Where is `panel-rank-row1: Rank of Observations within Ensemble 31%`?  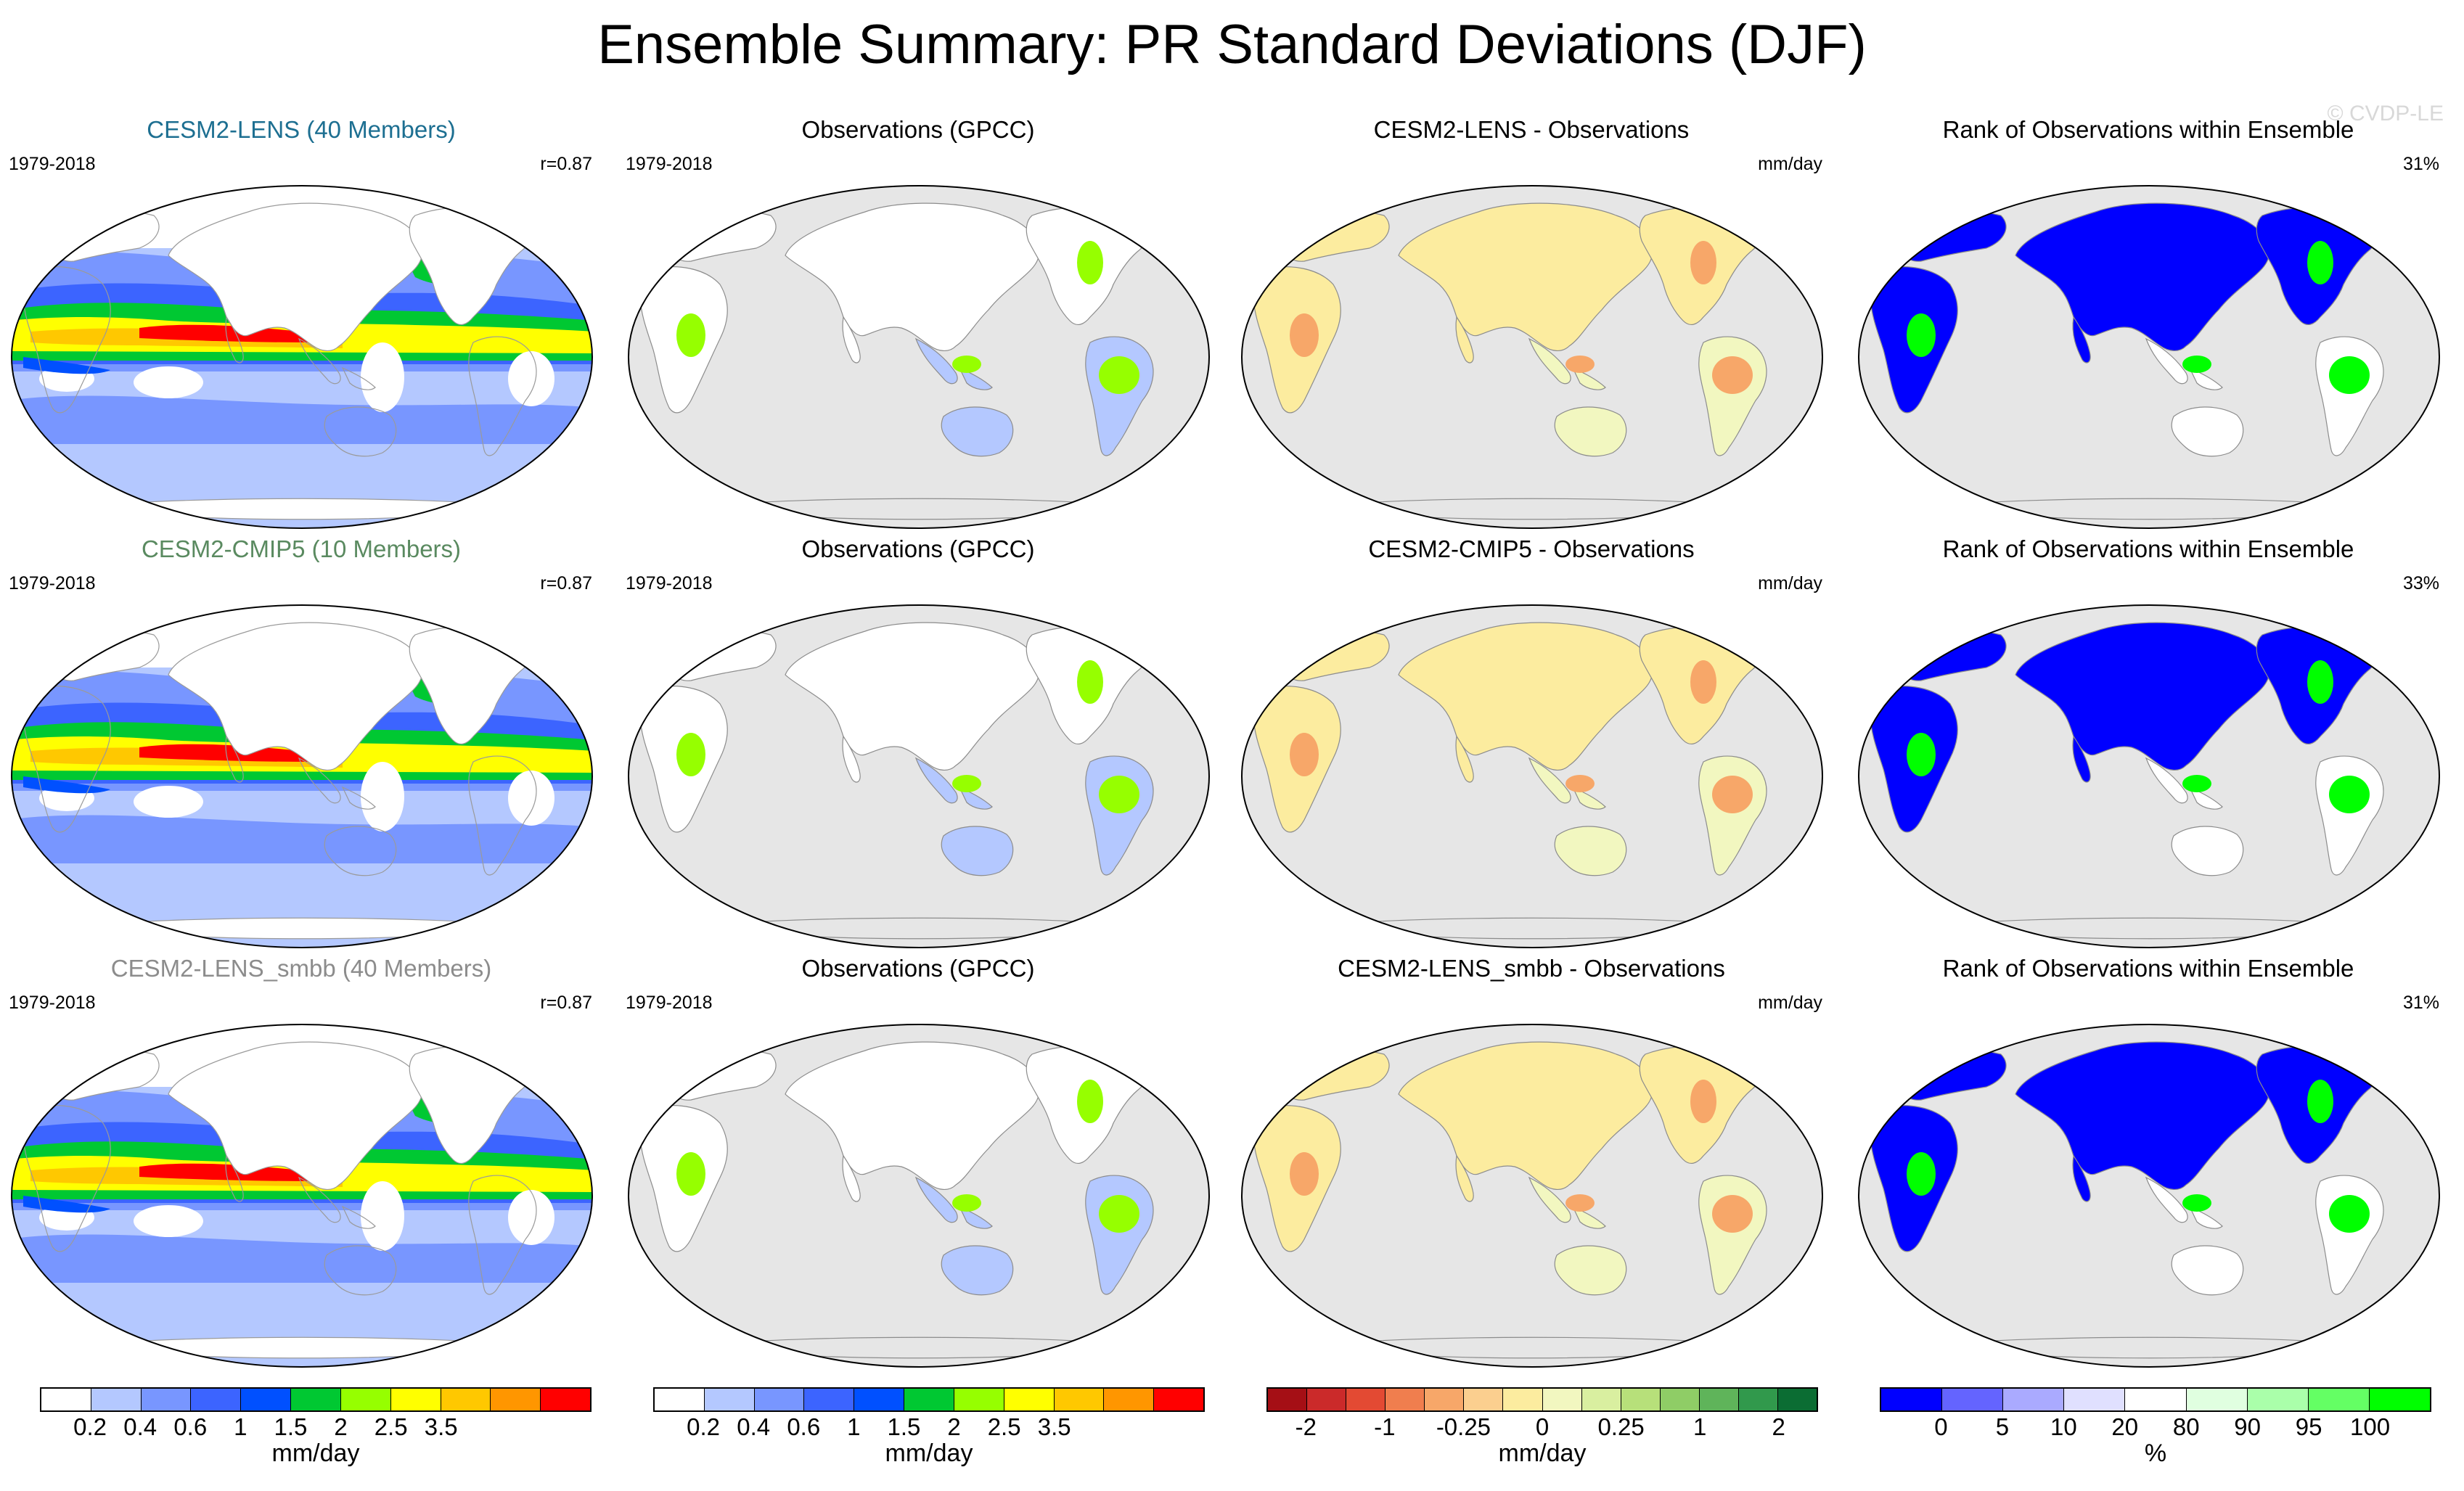
panel-rank-row1: Rank of Observations within Ensemble 31% is located at coordinates (2148, 324).